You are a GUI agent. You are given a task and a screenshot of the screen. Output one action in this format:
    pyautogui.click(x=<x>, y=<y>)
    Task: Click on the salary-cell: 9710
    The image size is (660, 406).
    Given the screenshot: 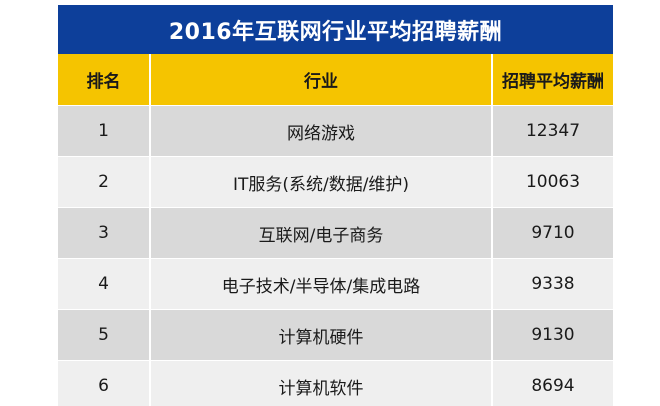 What is the action you would take?
    pyautogui.click(x=552, y=233)
    